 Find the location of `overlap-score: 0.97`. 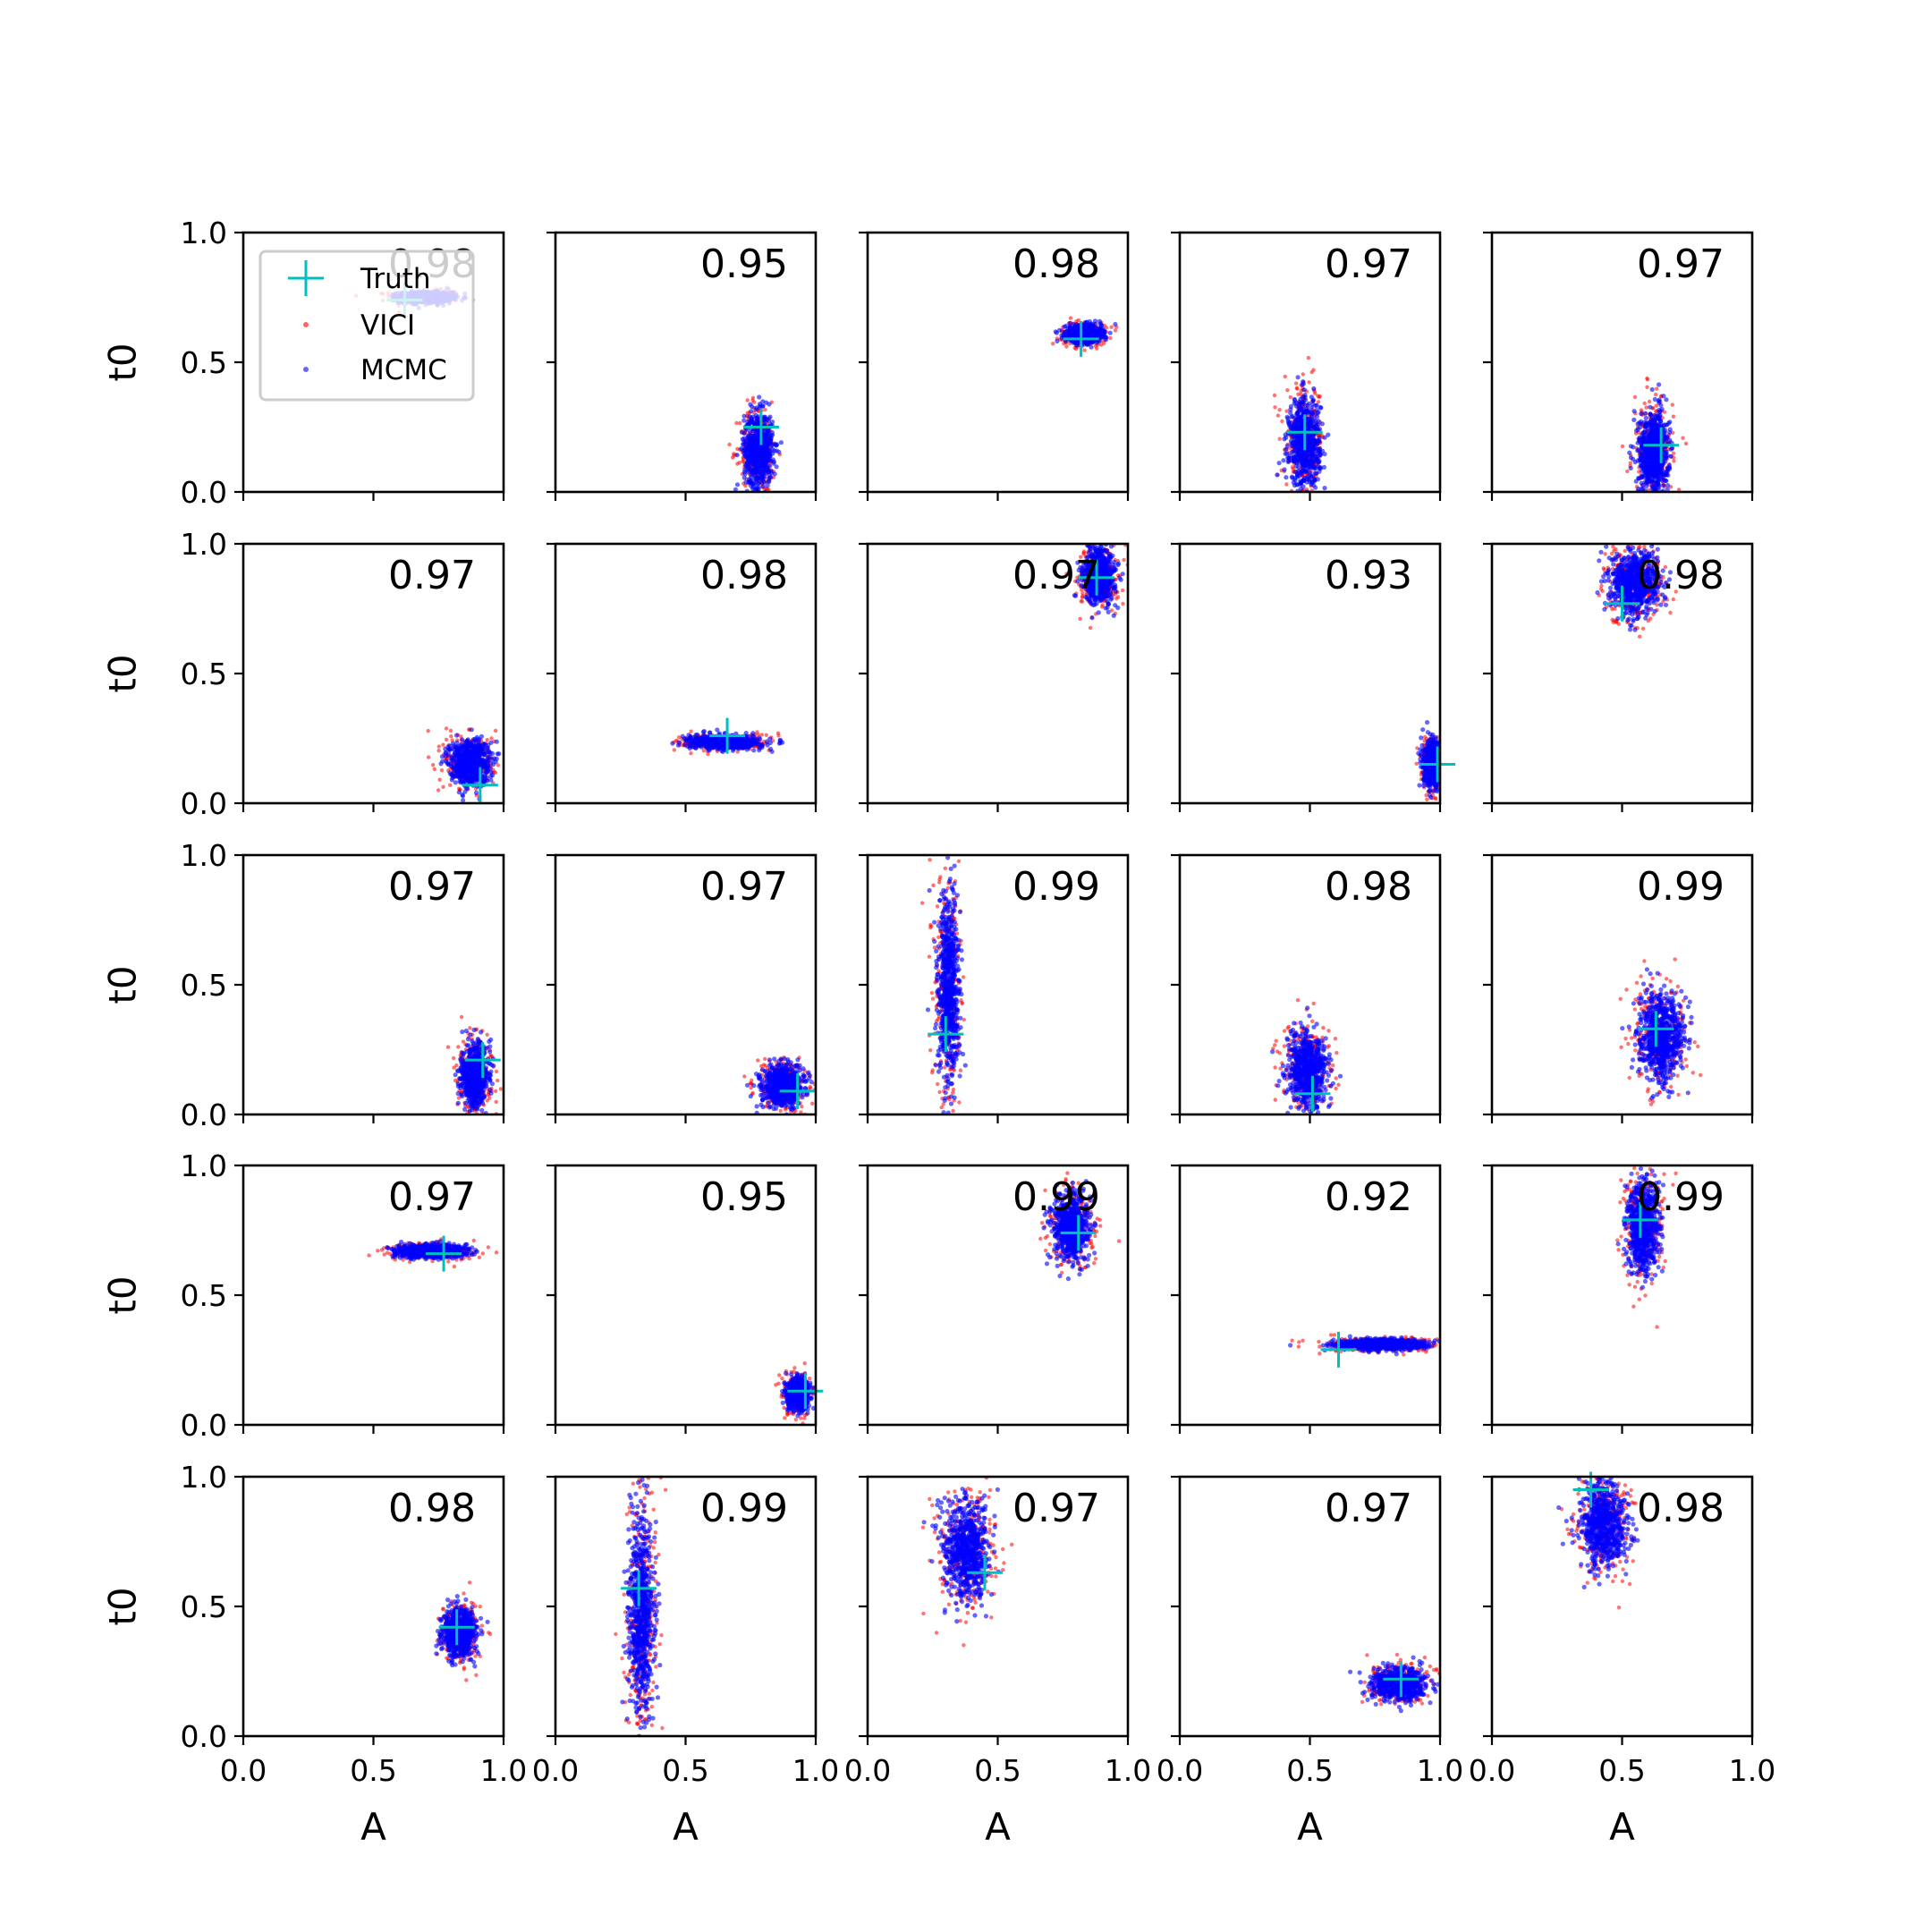

overlap-score: 0.97 is located at coordinates (1368, 264).